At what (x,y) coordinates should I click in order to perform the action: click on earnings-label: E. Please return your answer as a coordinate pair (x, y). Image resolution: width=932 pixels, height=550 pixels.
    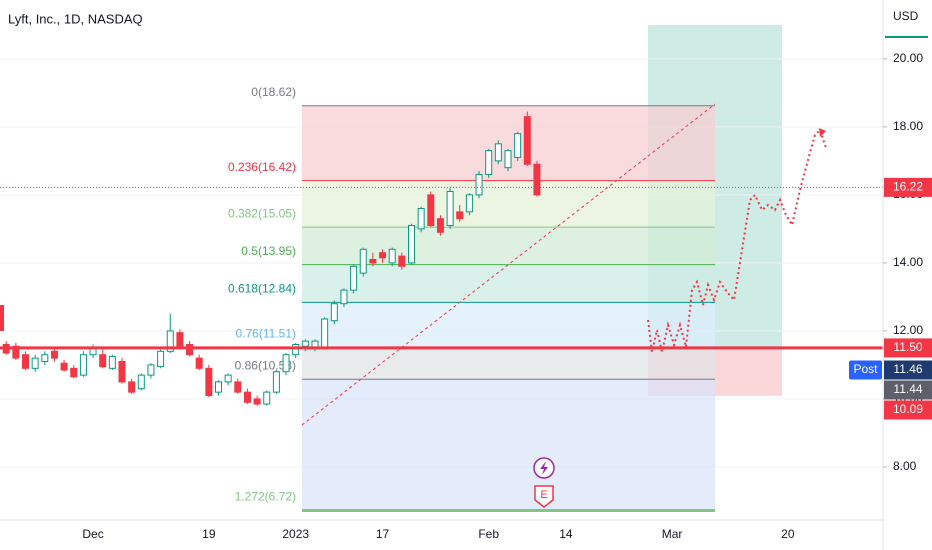
    Looking at the image, I should click on (543, 495).